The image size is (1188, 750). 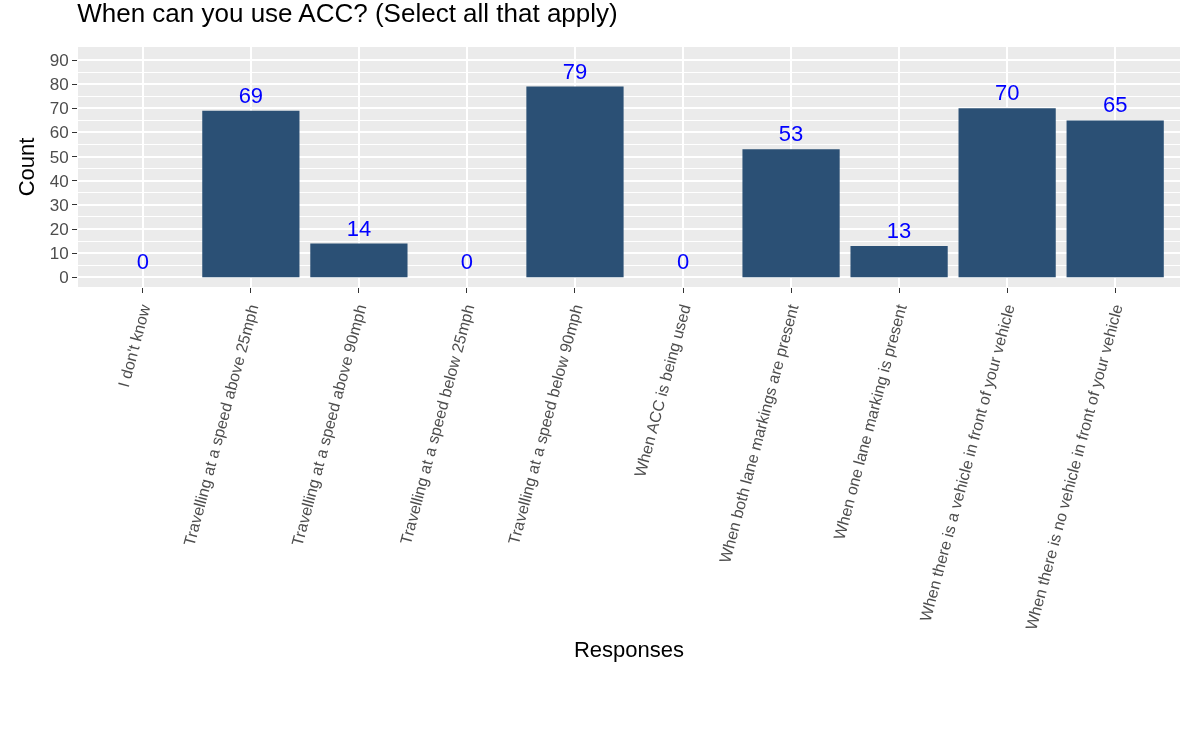 I want to click on y-tick-label: 50, so click(x=59, y=157).